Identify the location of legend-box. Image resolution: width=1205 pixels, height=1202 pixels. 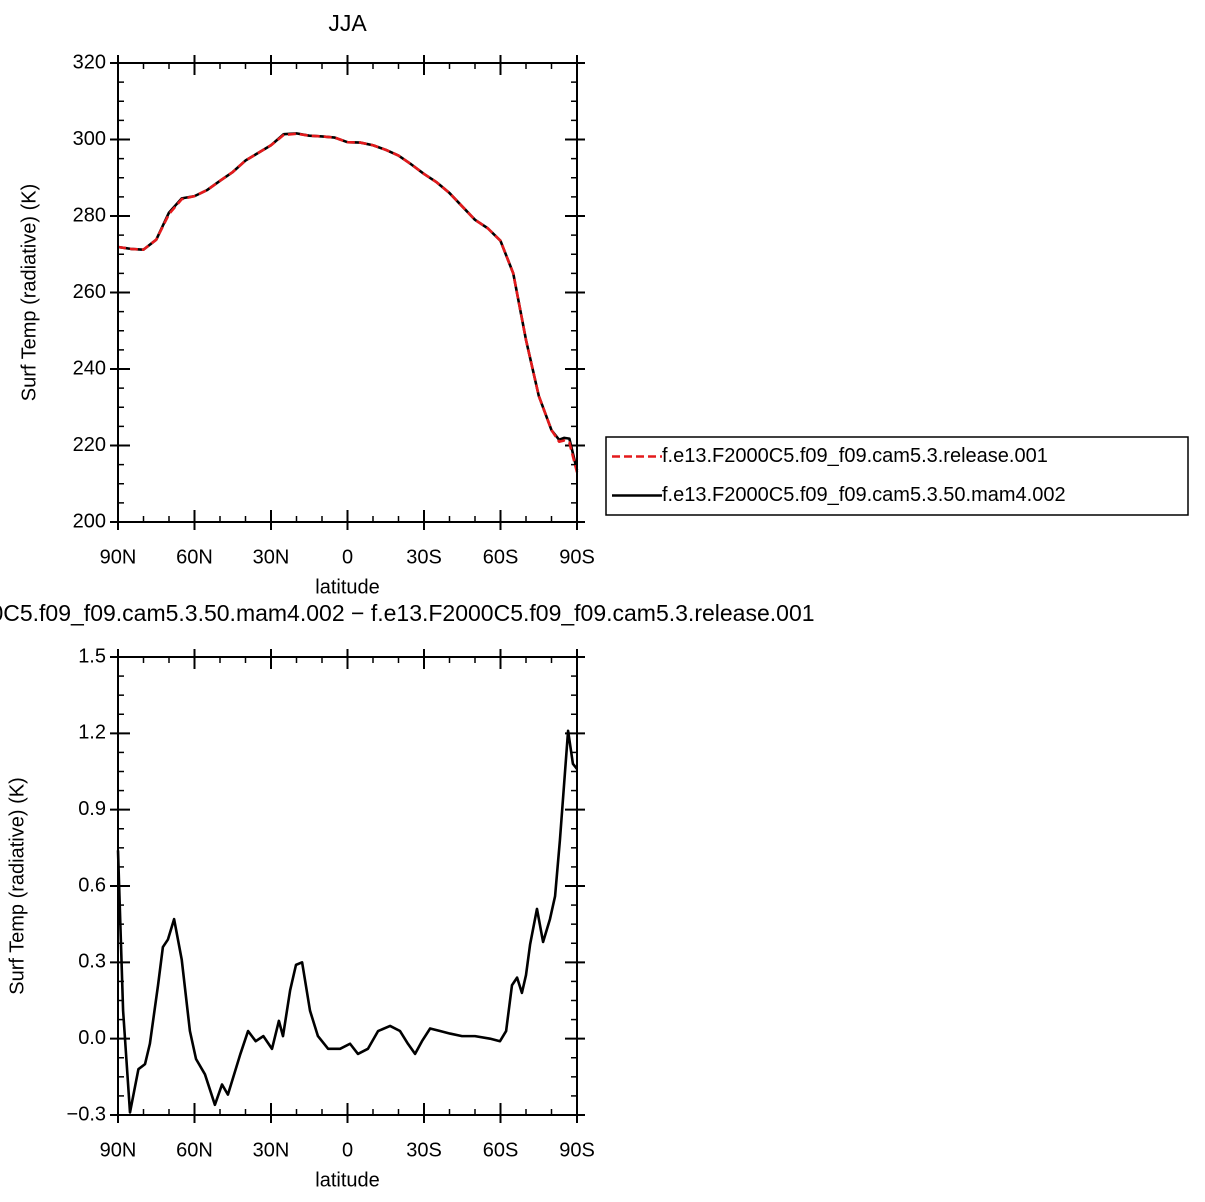
(897, 476).